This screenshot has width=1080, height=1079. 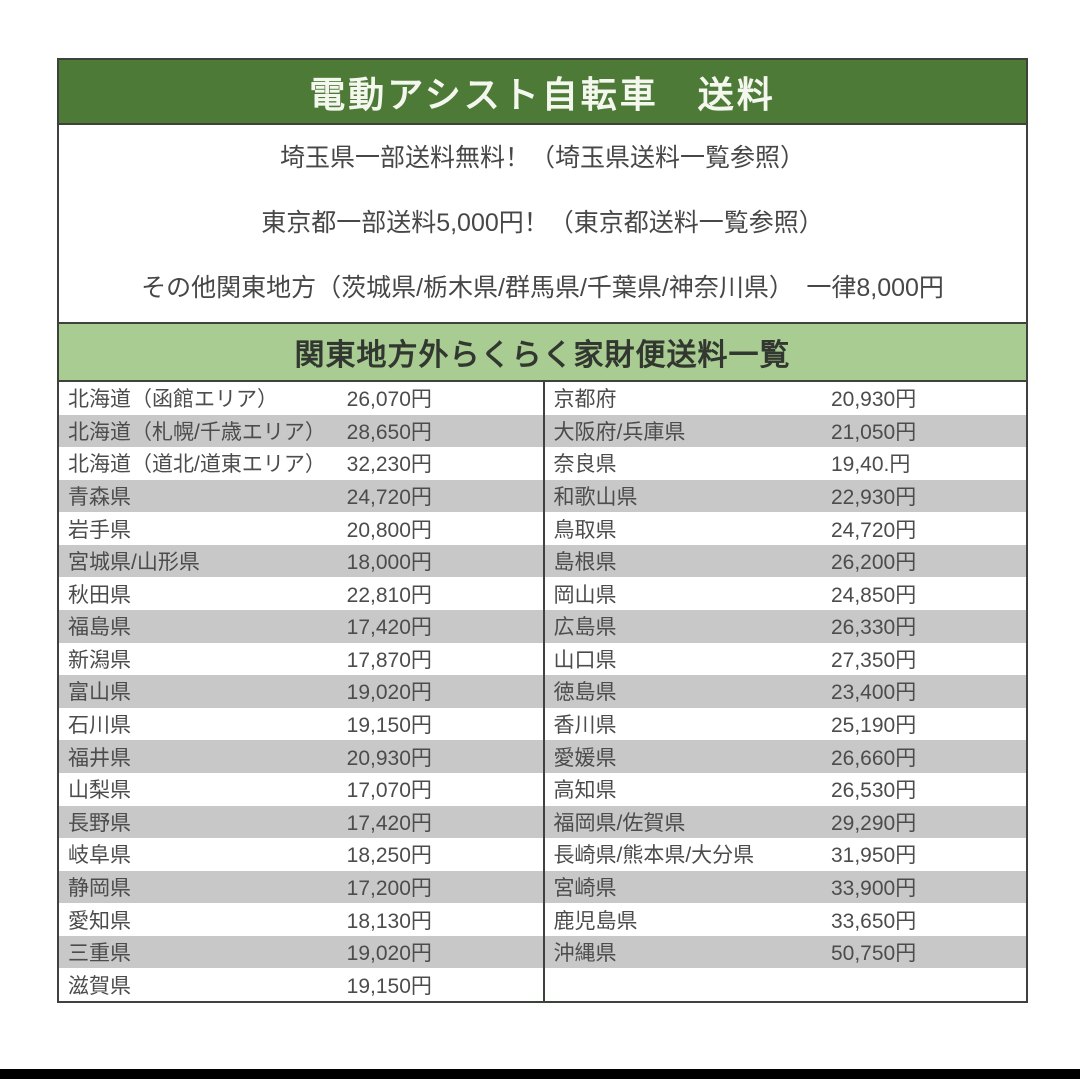 What do you see at coordinates (542, 288) in the screenshot?
I see `note-other-kanto: その他関東地方（茨城県/栃木県/群馬県/千葉県/神奈川県） 一律8,000円` at bounding box center [542, 288].